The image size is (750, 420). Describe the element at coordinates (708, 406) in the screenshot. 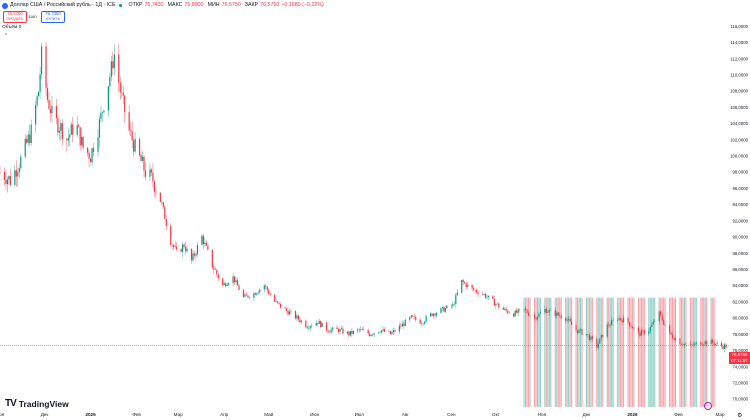

I see `alert-icon: !` at that location.